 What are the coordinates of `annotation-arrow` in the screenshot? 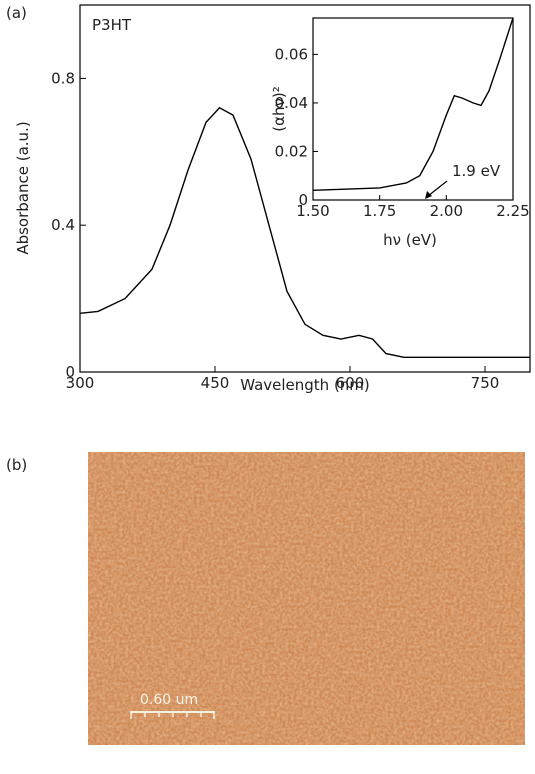 It's located at (437, 188).